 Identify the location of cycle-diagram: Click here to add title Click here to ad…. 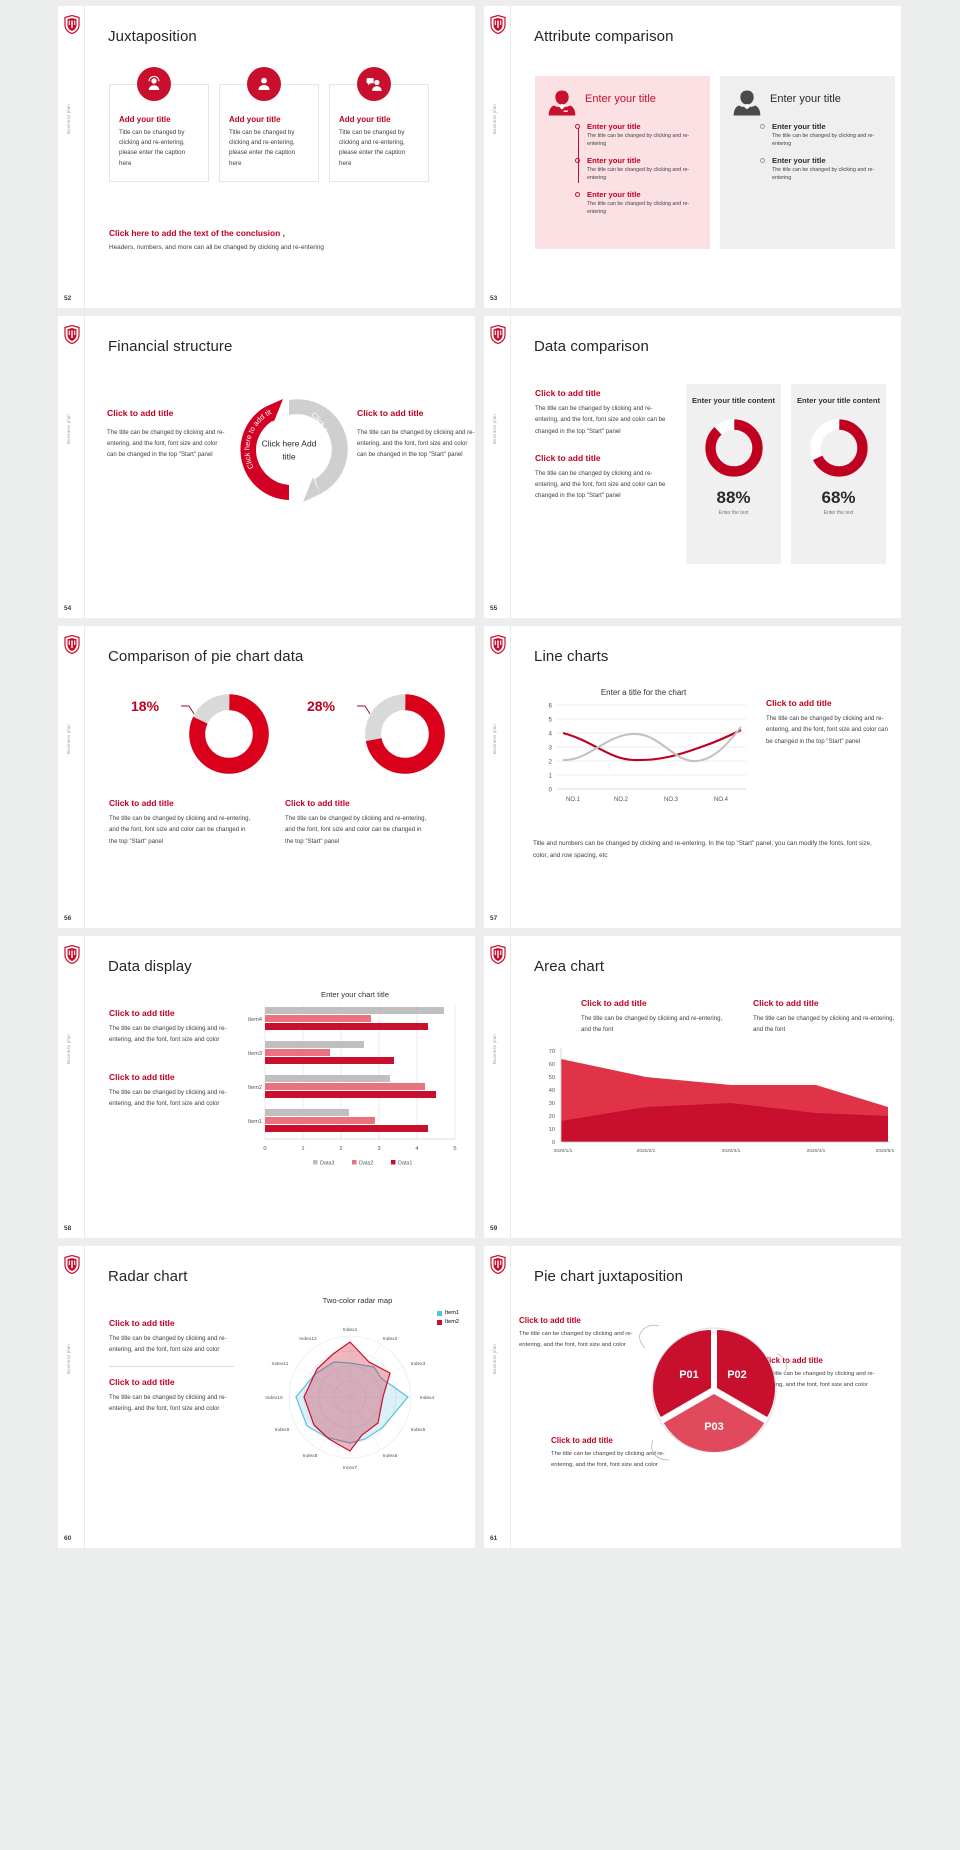
(288, 446).